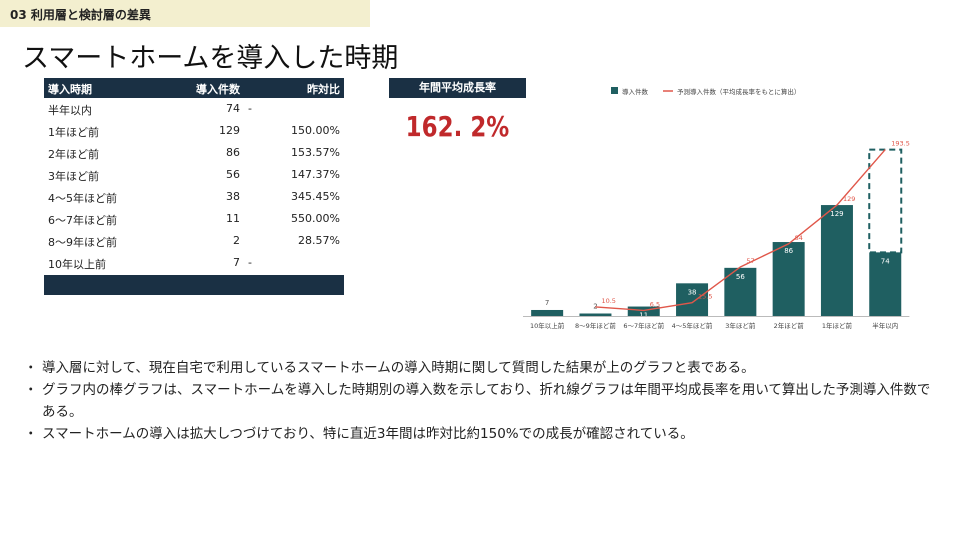 This screenshot has height=540, width=960. Describe the element at coordinates (73, 176) in the screenshot. I see `cell-period: 3年ほど前` at that location.